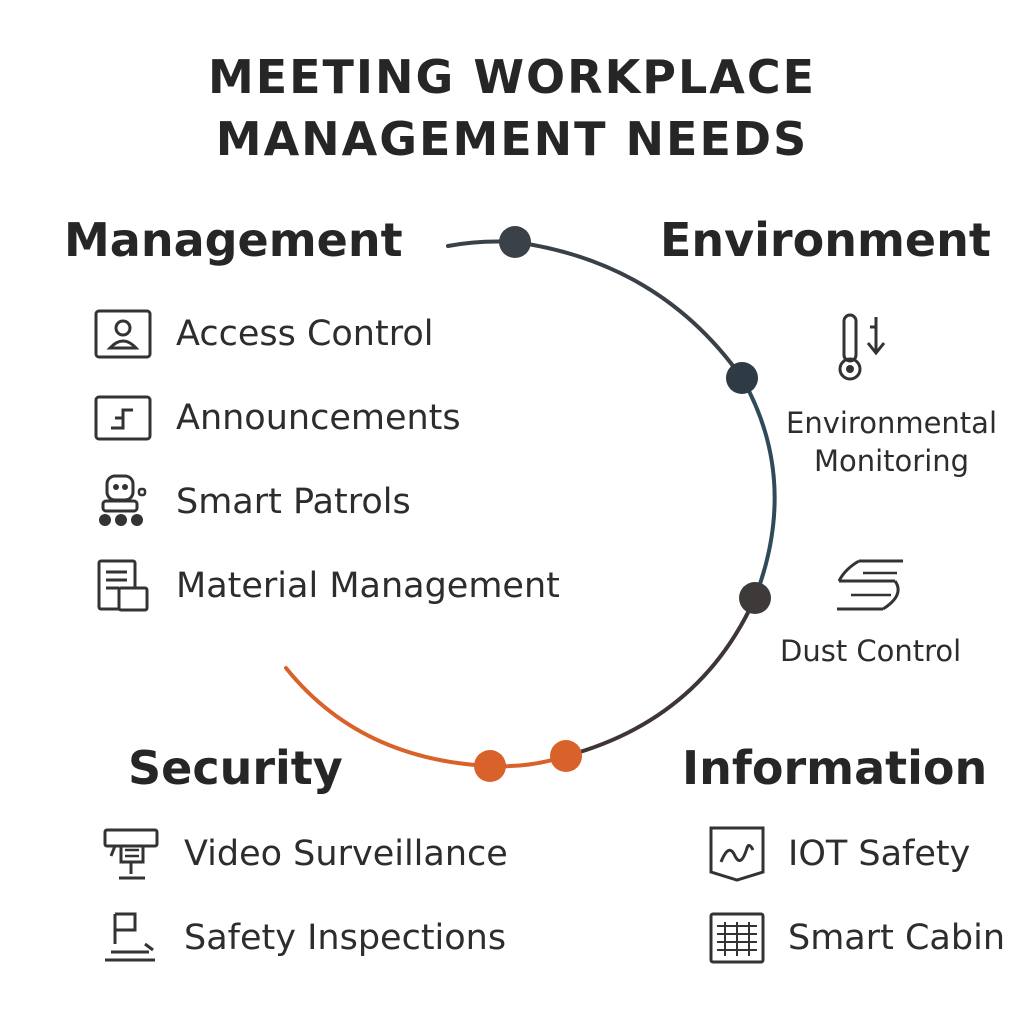 The height and width of the screenshot is (1024, 1024). What do you see at coordinates (123, 334) in the screenshot?
I see `access-card-icon` at bounding box center [123, 334].